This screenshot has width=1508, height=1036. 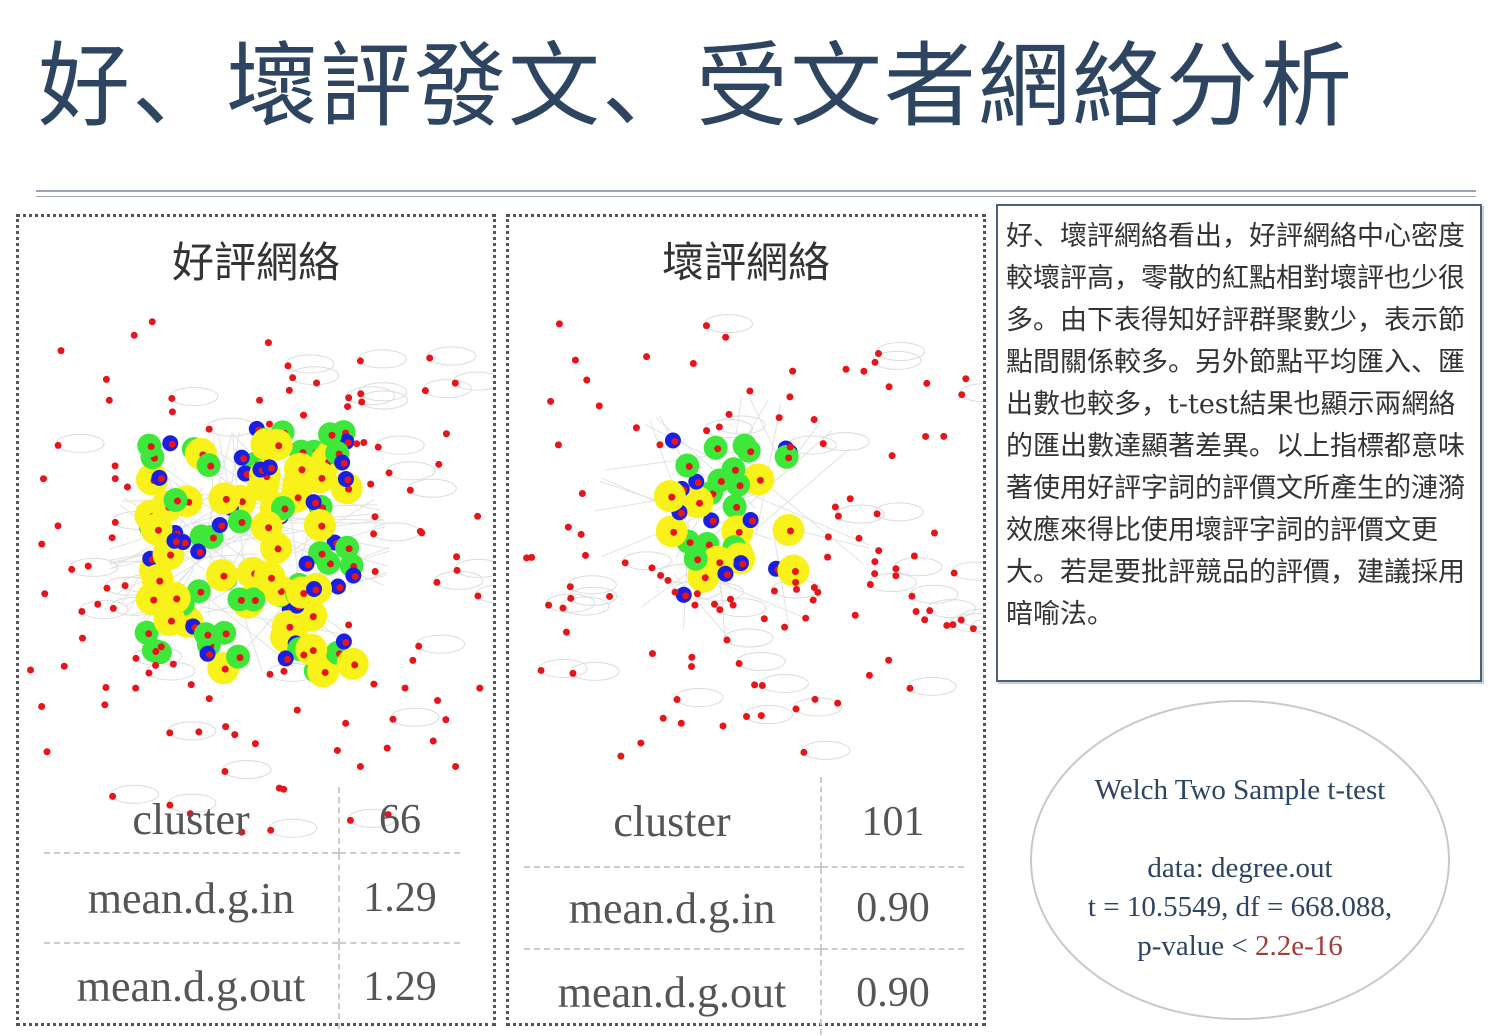 What do you see at coordinates (696, 86) in the screenshot?
I see `page-title: 好、壞評發文、受文者網絡分析` at bounding box center [696, 86].